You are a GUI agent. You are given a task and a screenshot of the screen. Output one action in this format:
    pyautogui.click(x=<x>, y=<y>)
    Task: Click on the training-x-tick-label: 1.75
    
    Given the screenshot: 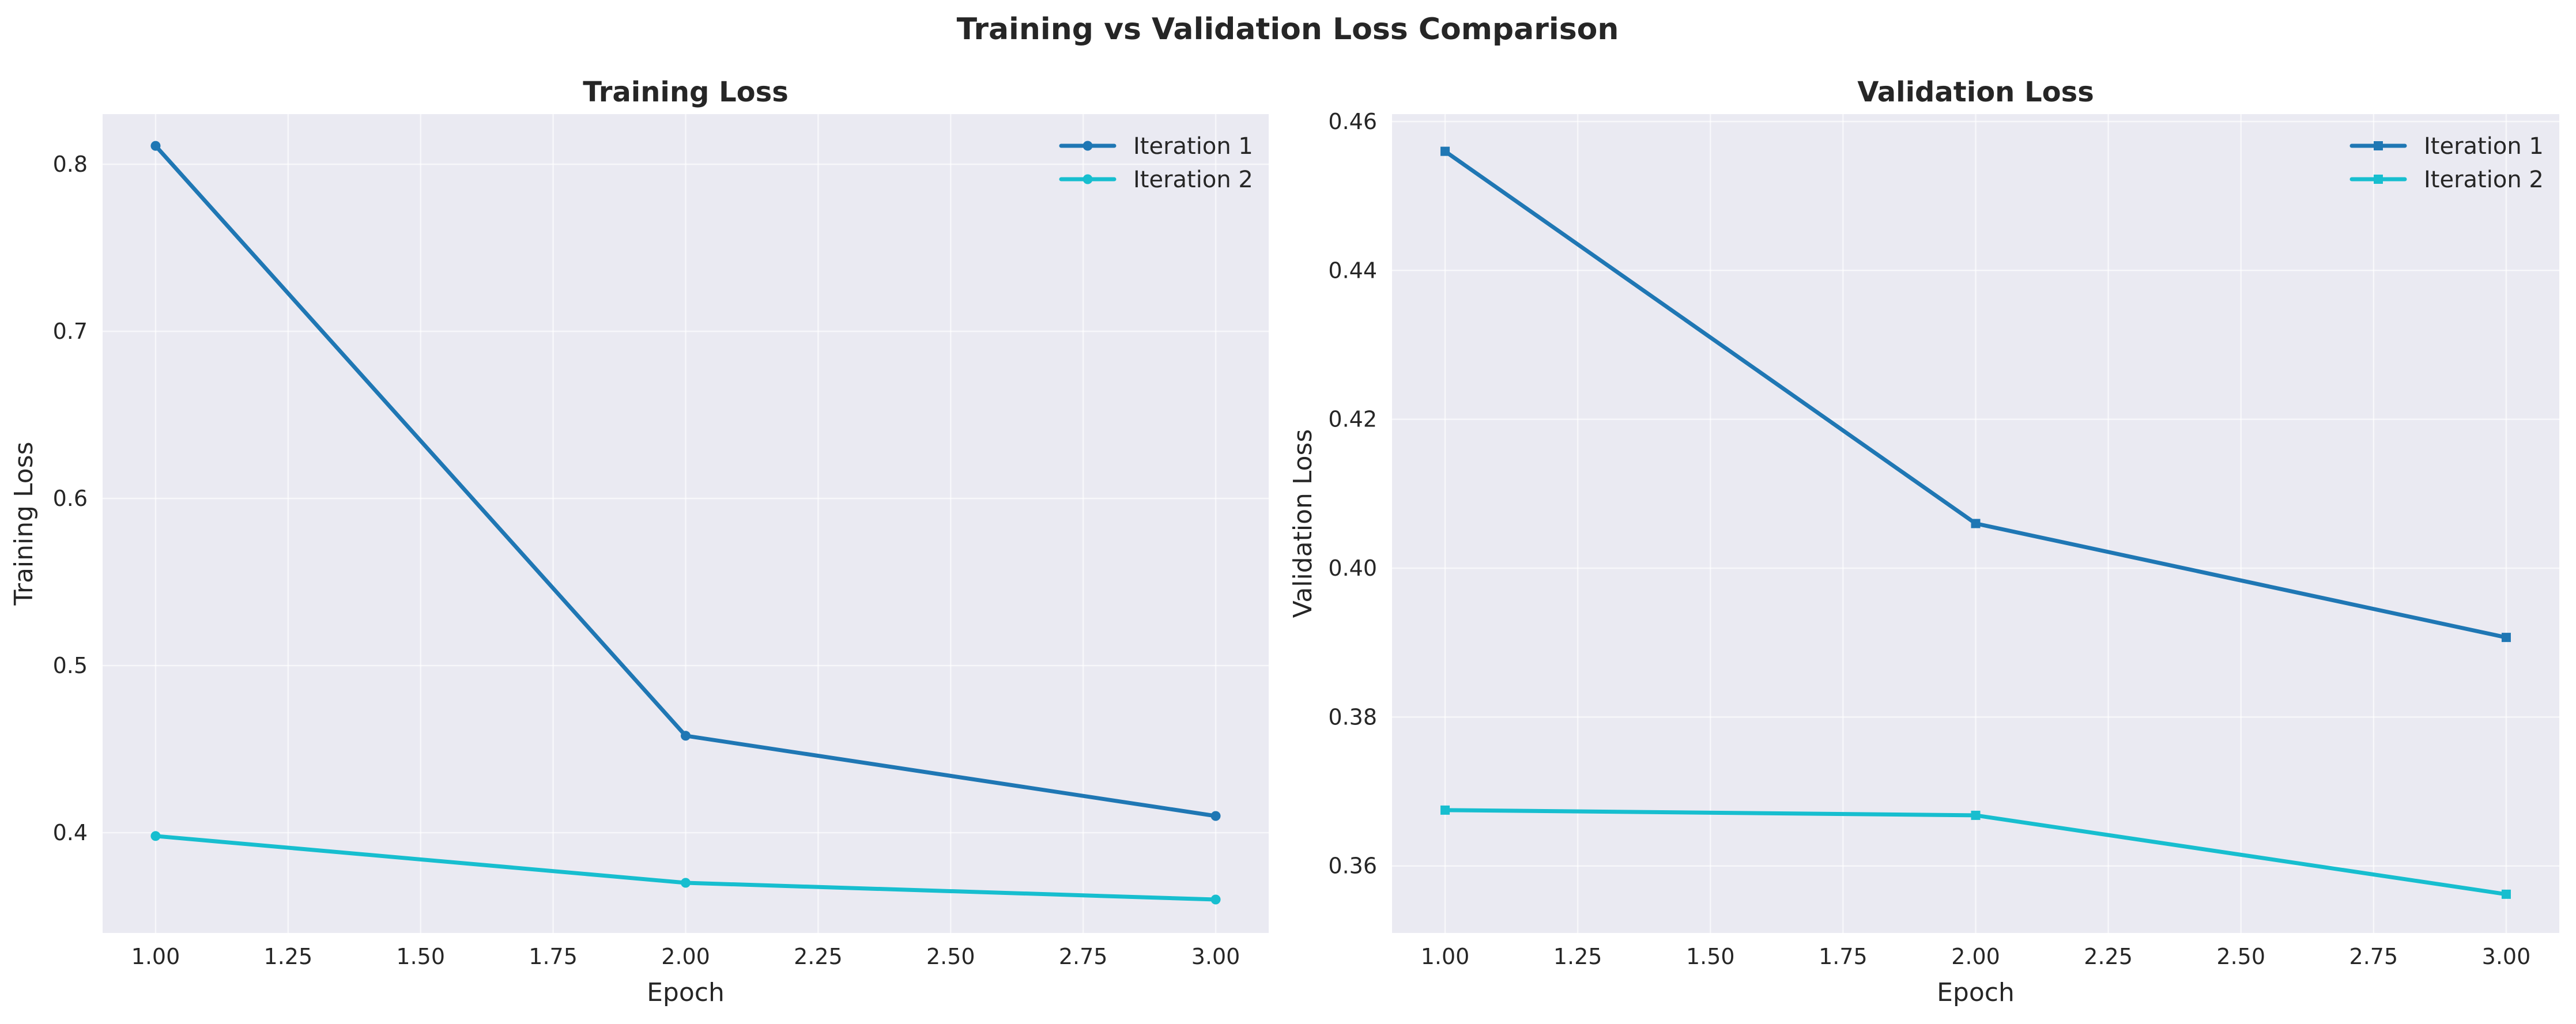 What is the action you would take?
    pyautogui.click(x=553, y=956)
    